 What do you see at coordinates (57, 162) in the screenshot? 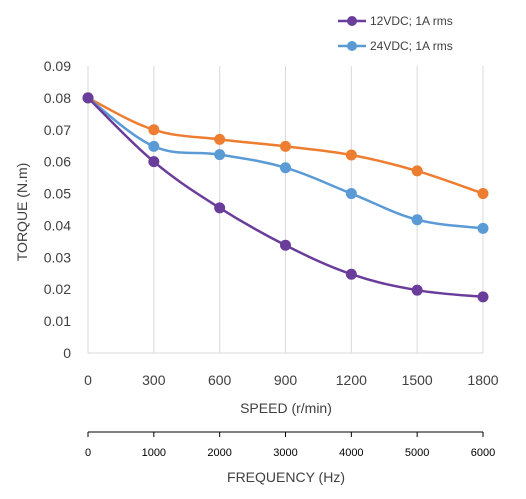
I see `y-tick-label: 0.06` at bounding box center [57, 162].